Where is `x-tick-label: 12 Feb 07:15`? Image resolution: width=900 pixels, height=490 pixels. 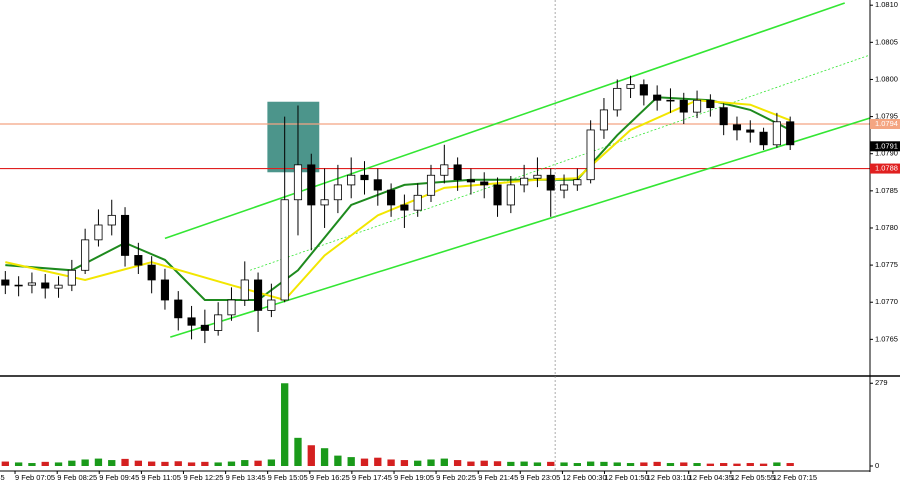
x-tick-label: 12 Feb 07:15 is located at coordinates (795, 477).